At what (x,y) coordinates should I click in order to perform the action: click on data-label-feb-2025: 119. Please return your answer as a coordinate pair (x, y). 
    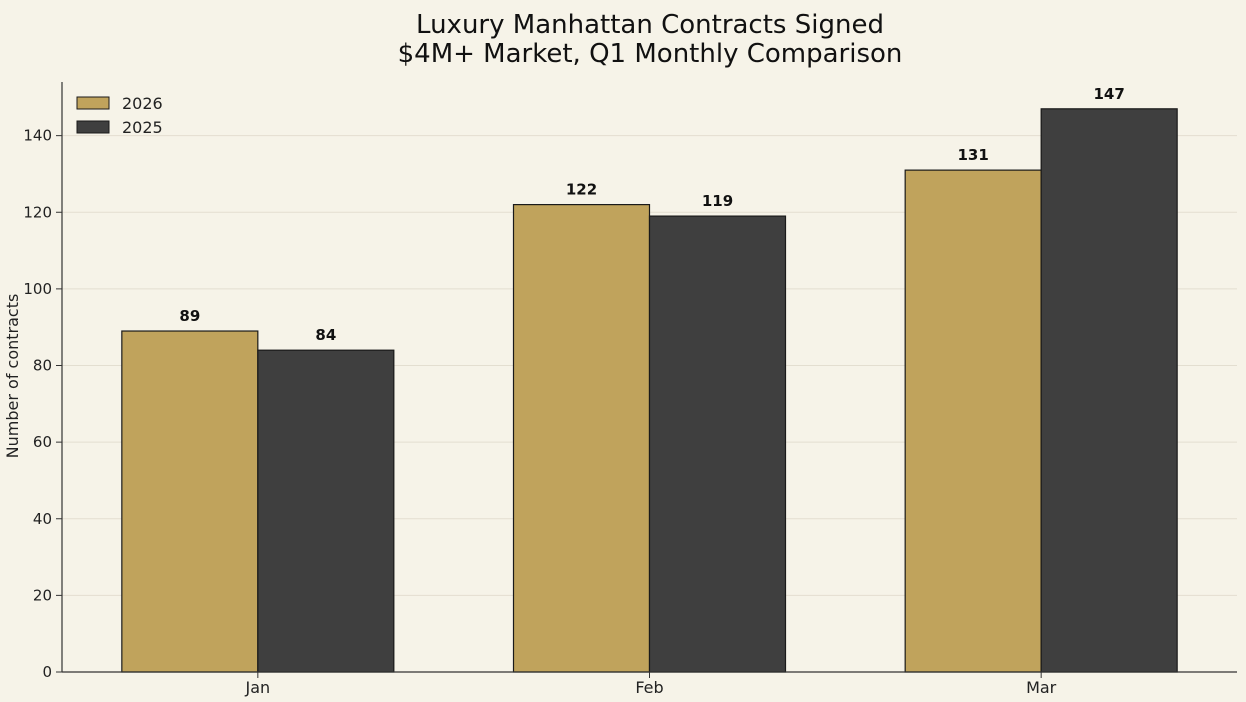
    Looking at the image, I should click on (717, 201).